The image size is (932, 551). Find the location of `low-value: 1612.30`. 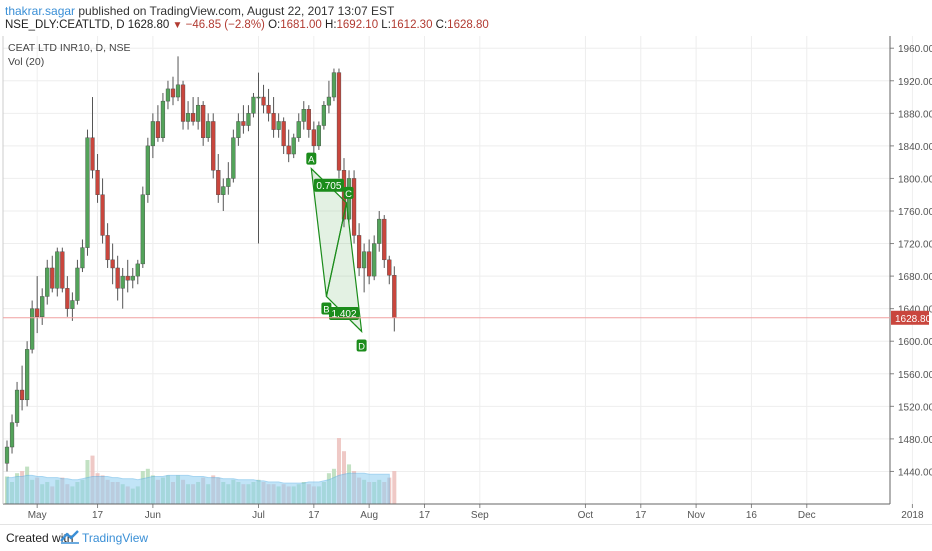

low-value: 1612.30 is located at coordinates (411, 25).